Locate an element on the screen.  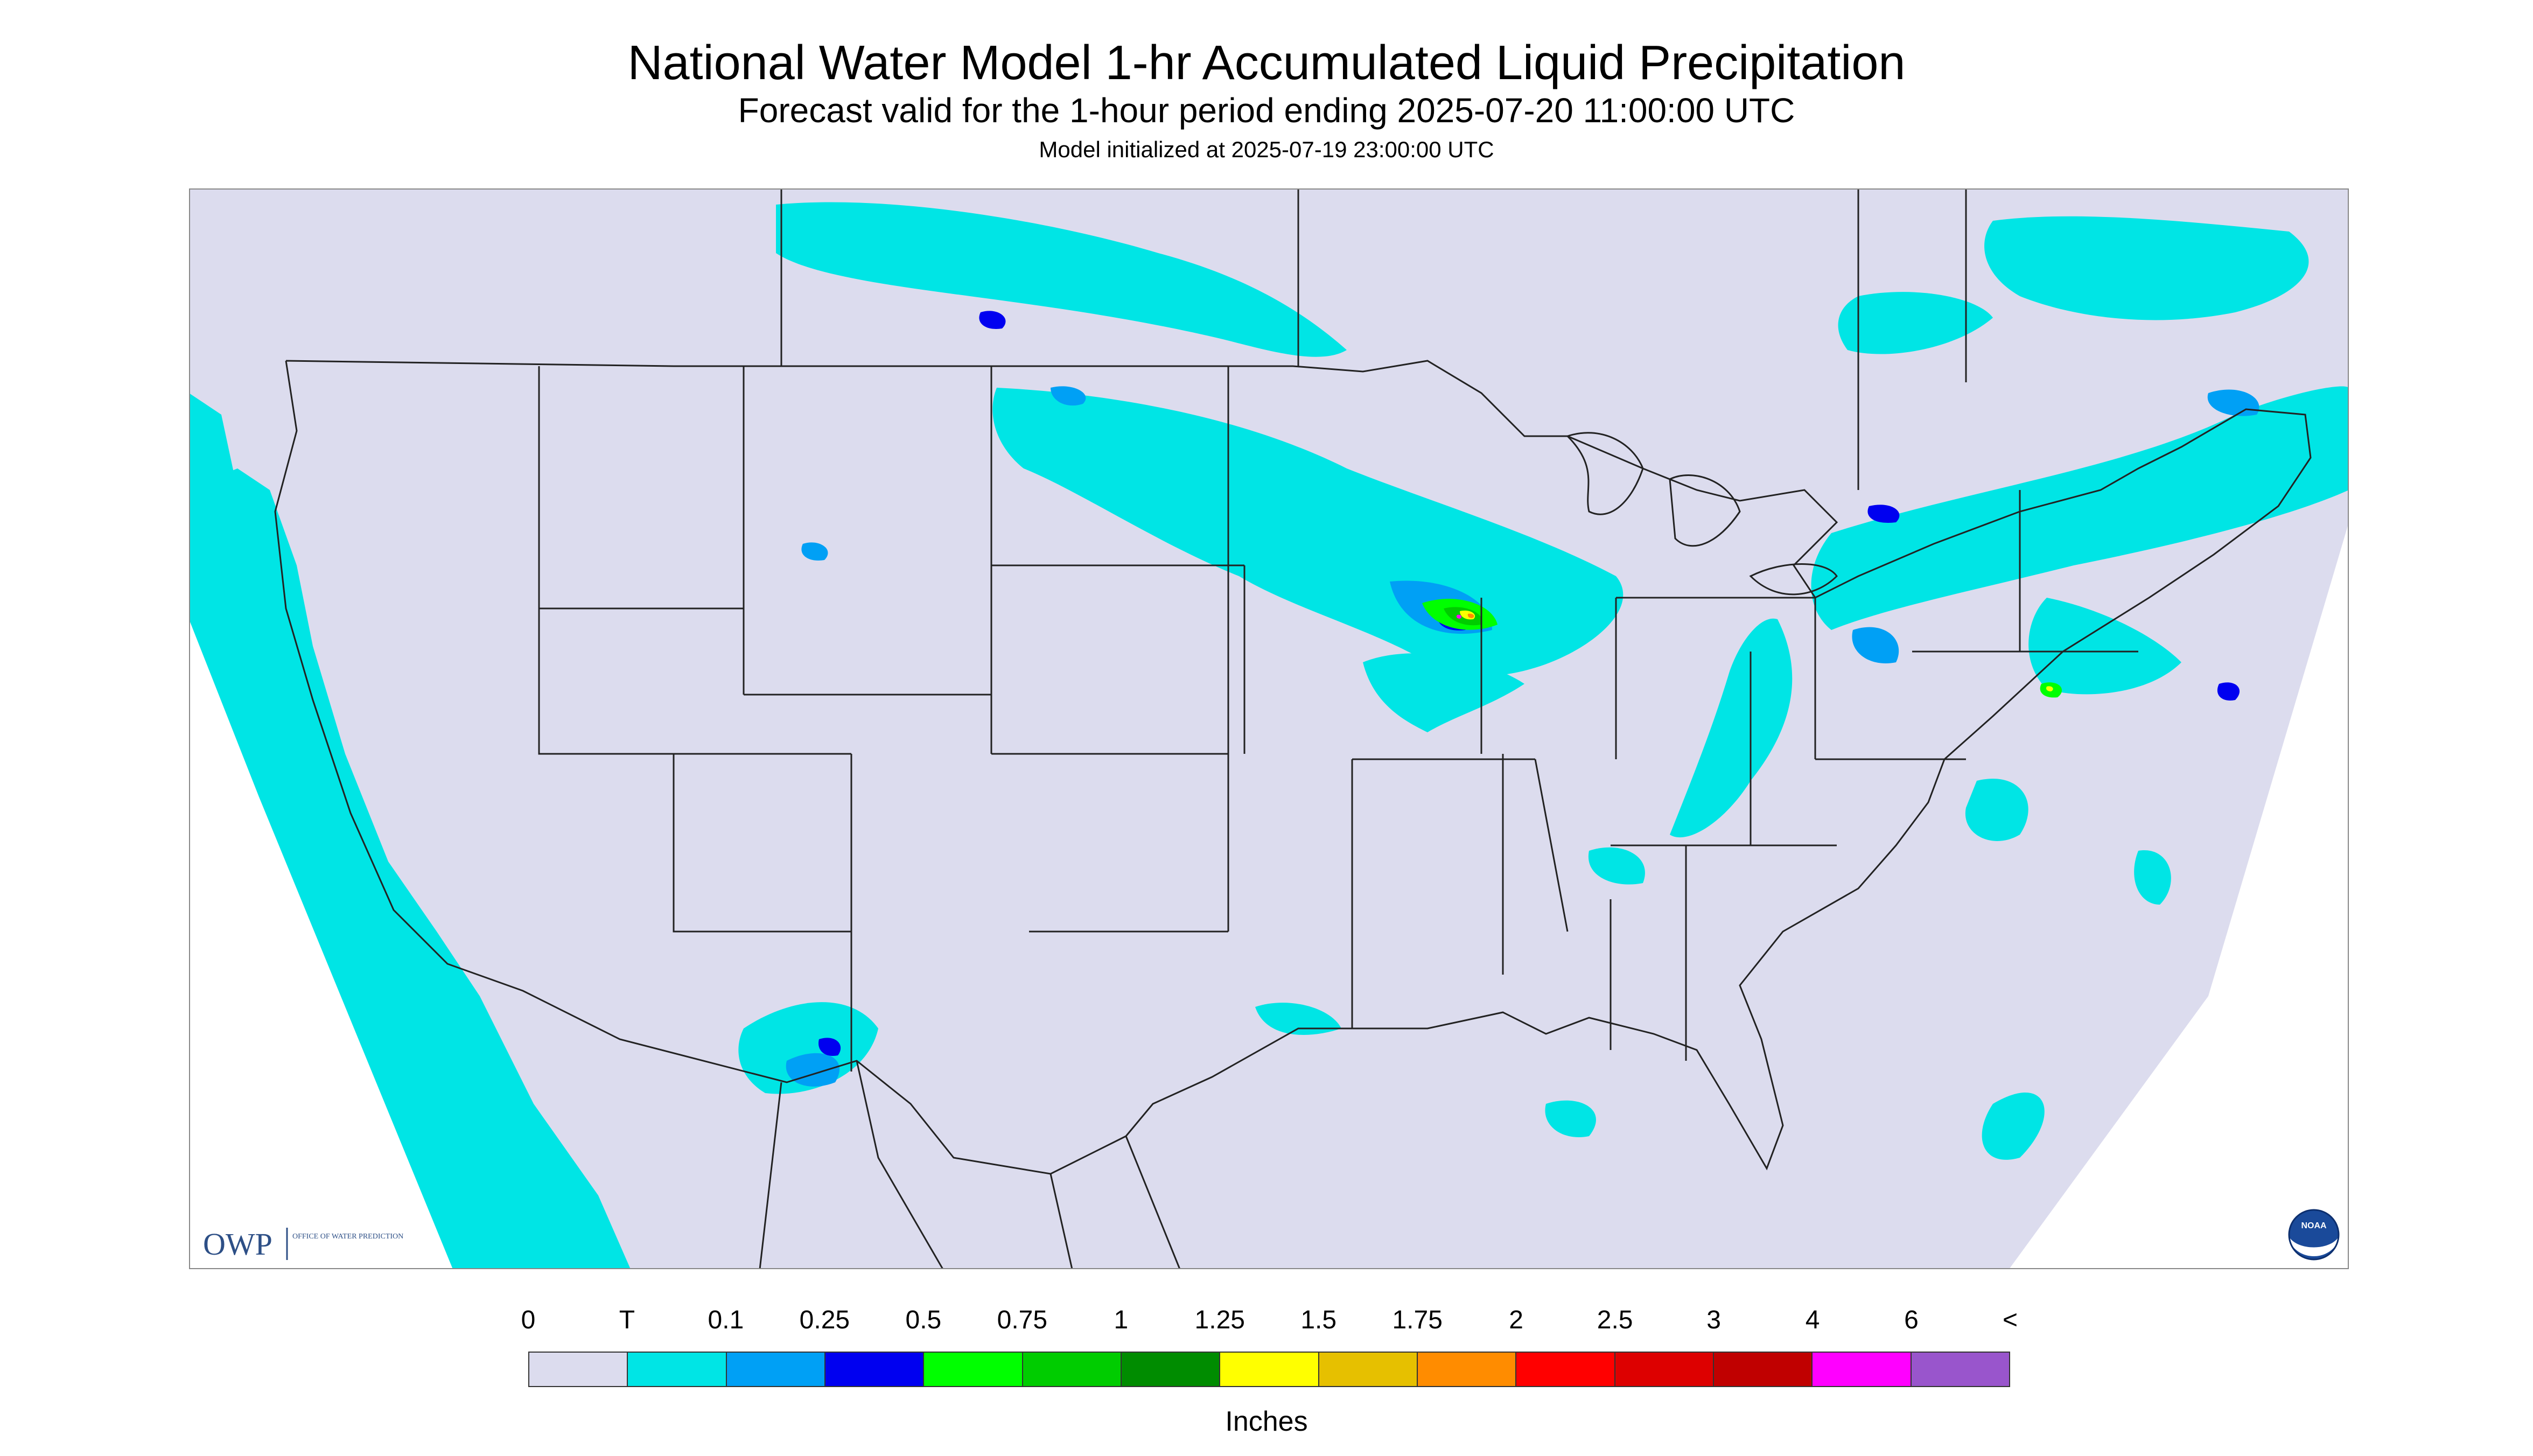
gulf-cells is located at coordinates (1298, 1019).